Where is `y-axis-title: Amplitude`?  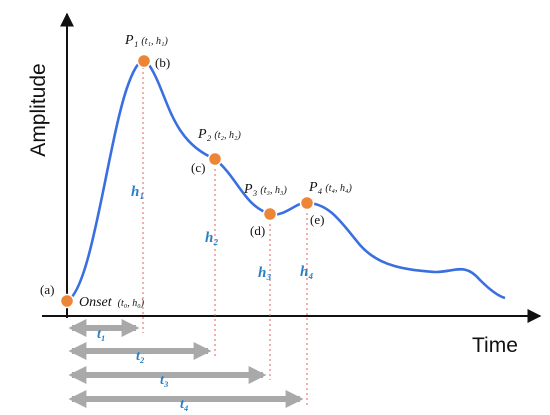
y-axis-title: Amplitude is located at coordinates (38, 109).